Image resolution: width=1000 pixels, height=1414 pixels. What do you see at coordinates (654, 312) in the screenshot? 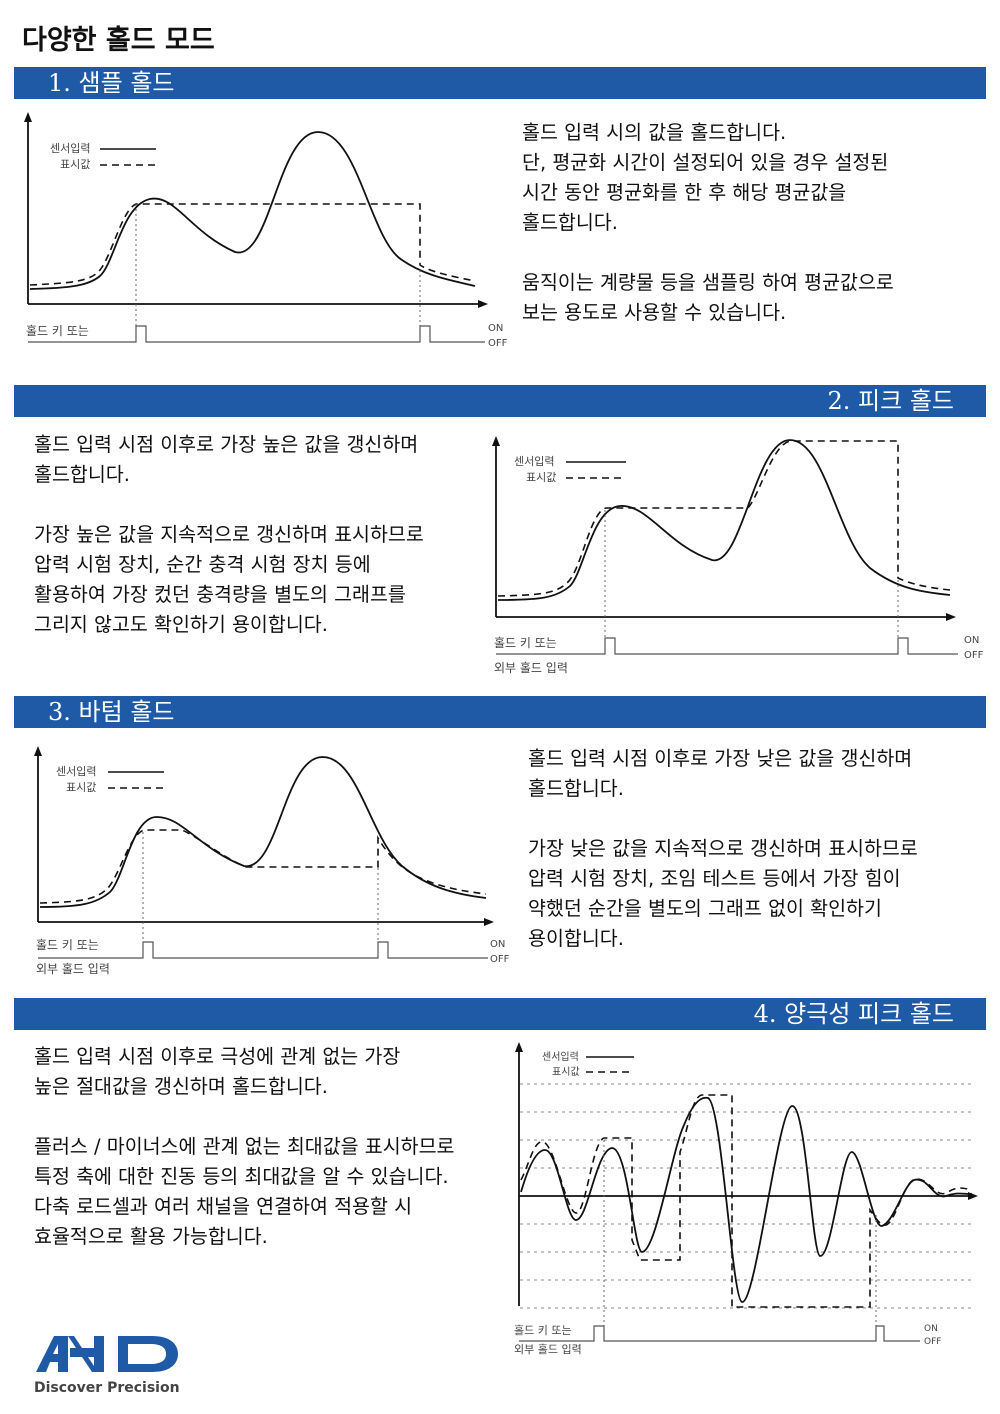
I see `desc-line: 보는 용도로 사용할 수 있습니다.` at bounding box center [654, 312].